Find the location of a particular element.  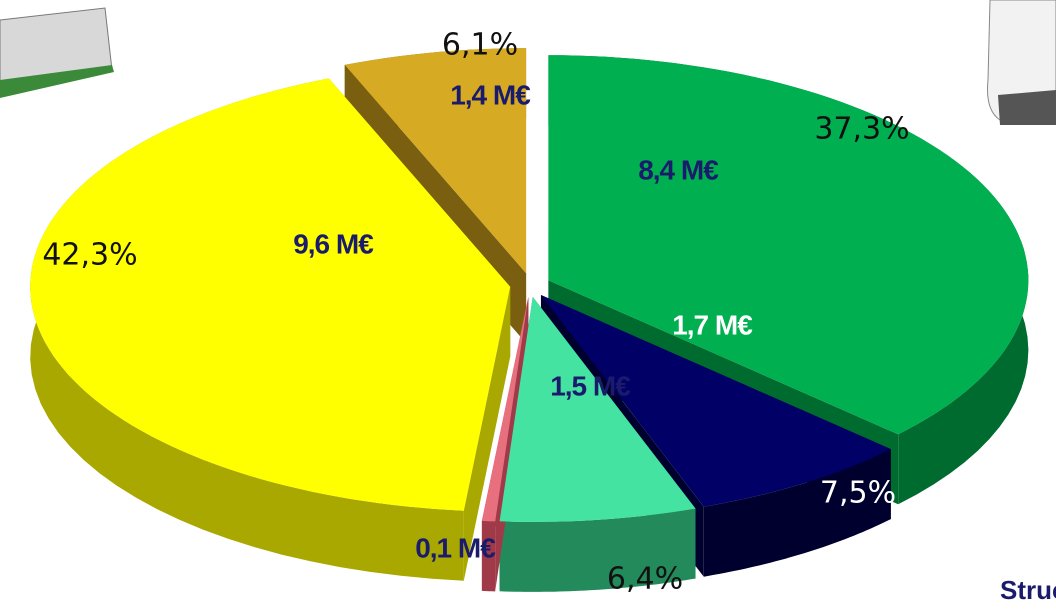

percent-label: 7,5% is located at coordinates (858, 493).